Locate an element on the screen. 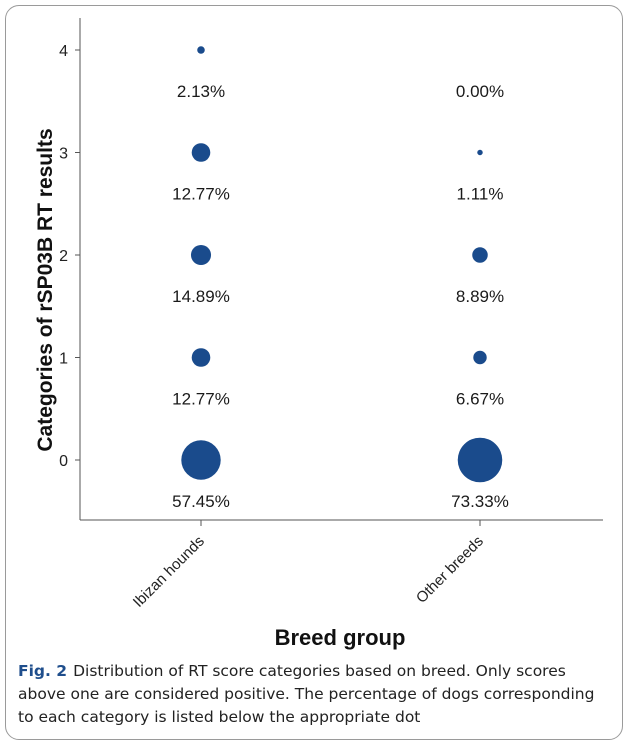 This screenshot has width=630, height=747. y-axis-label: Categories of rSP03B RT results is located at coordinates (45, 289).